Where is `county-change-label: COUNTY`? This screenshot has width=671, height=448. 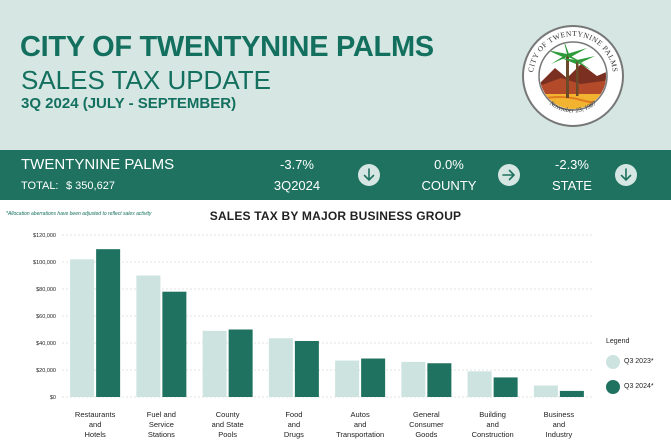 county-change-label: COUNTY is located at coordinates (449, 185).